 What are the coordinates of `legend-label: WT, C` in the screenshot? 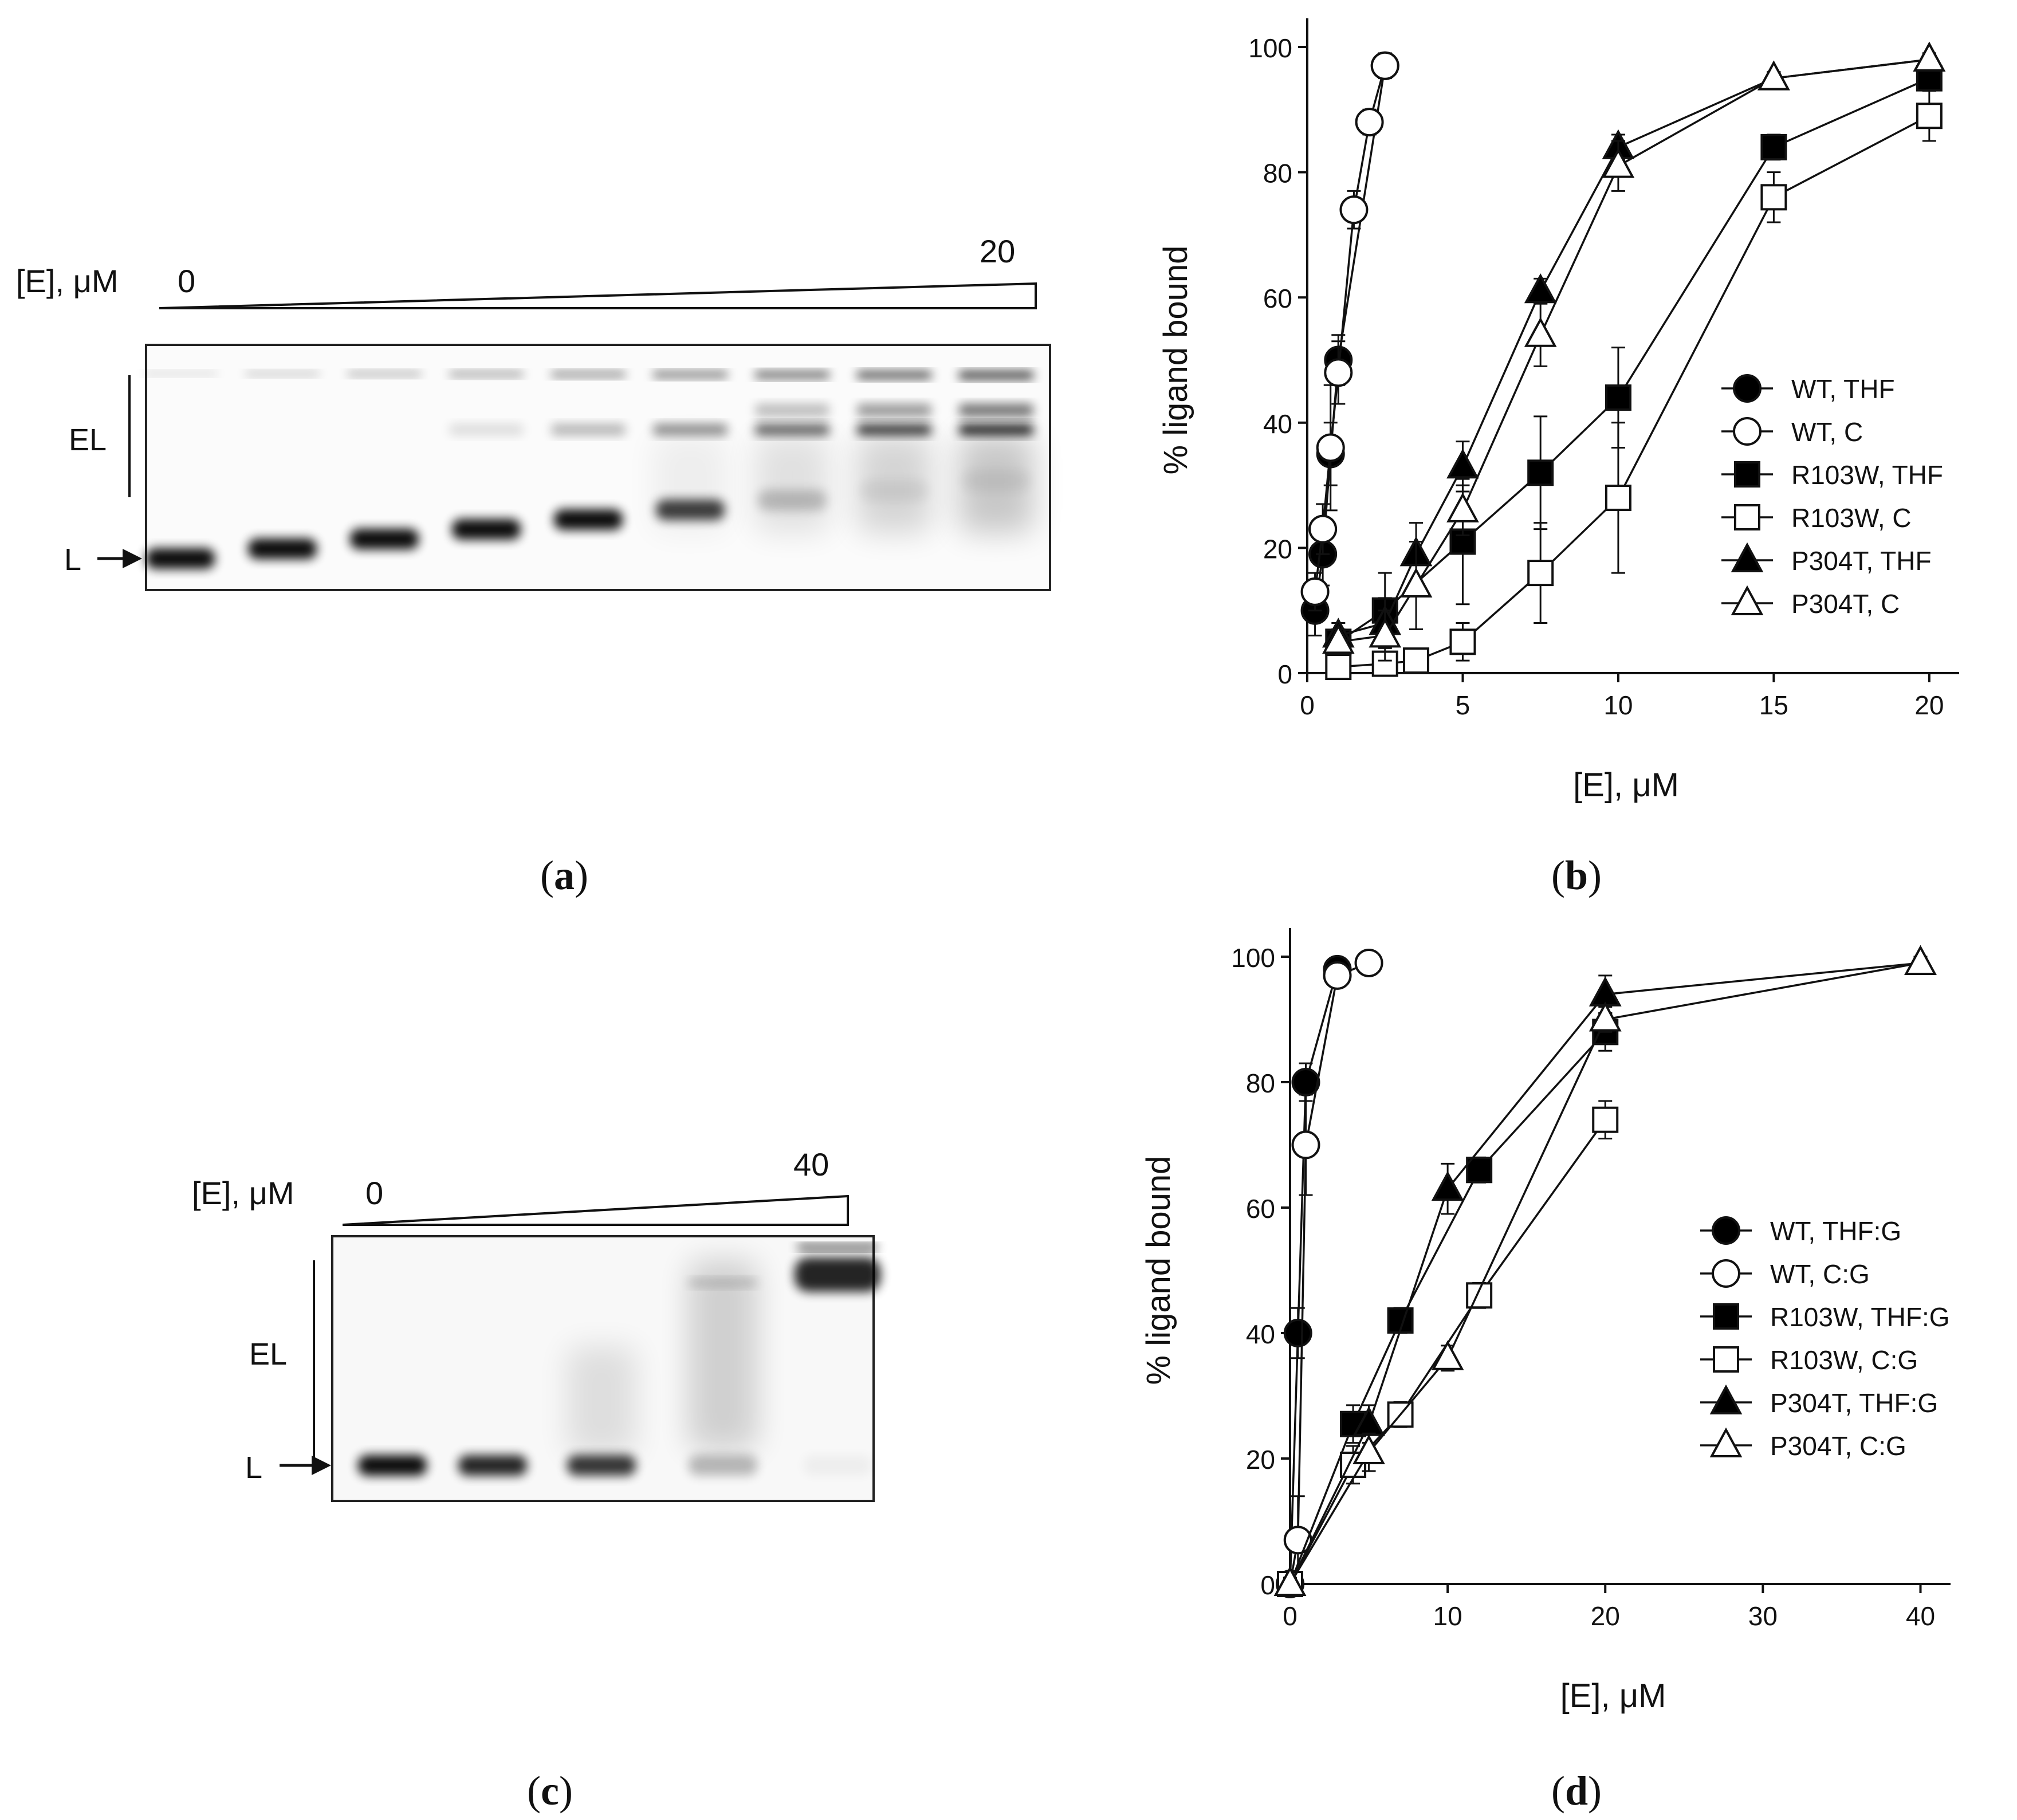 It's located at (1827, 432).